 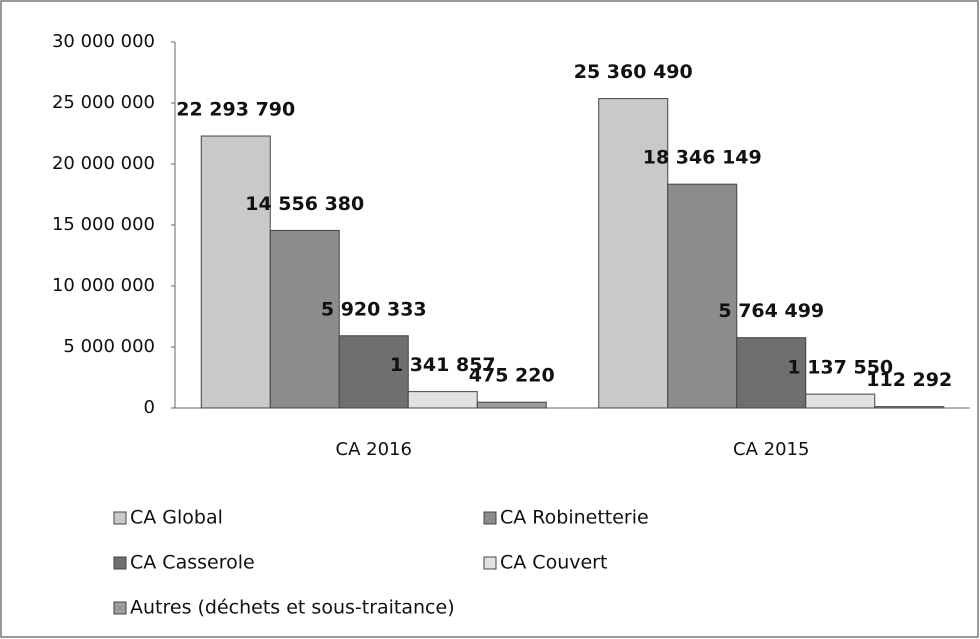 What do you see at coordinates (292, 608) in the screenshot?
I see `legend-label: Autres (déchets et sous-traitance)` at bounding box center [292, 608].